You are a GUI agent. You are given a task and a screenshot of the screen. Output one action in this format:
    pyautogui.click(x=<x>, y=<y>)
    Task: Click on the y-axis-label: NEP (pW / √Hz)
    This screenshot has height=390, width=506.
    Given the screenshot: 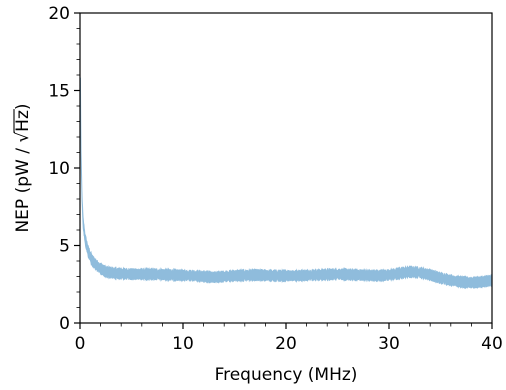 What is the action you would take?
    pyautogui.click(x=23, y=167)
    